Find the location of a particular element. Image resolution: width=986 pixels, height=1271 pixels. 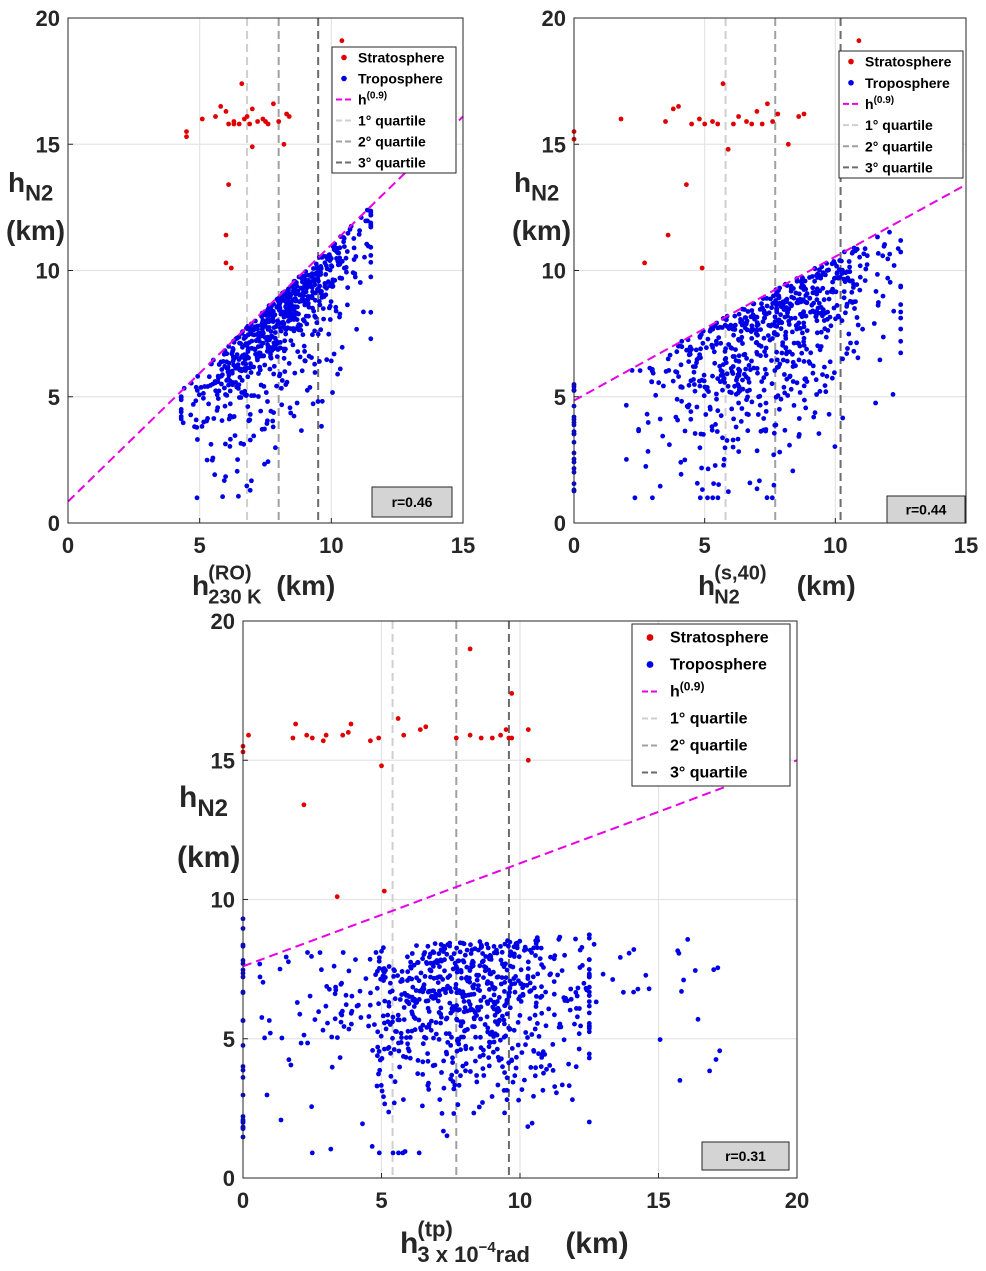

panel-a-y-label-symbol: hN2 is located at coordinates (30, 186).